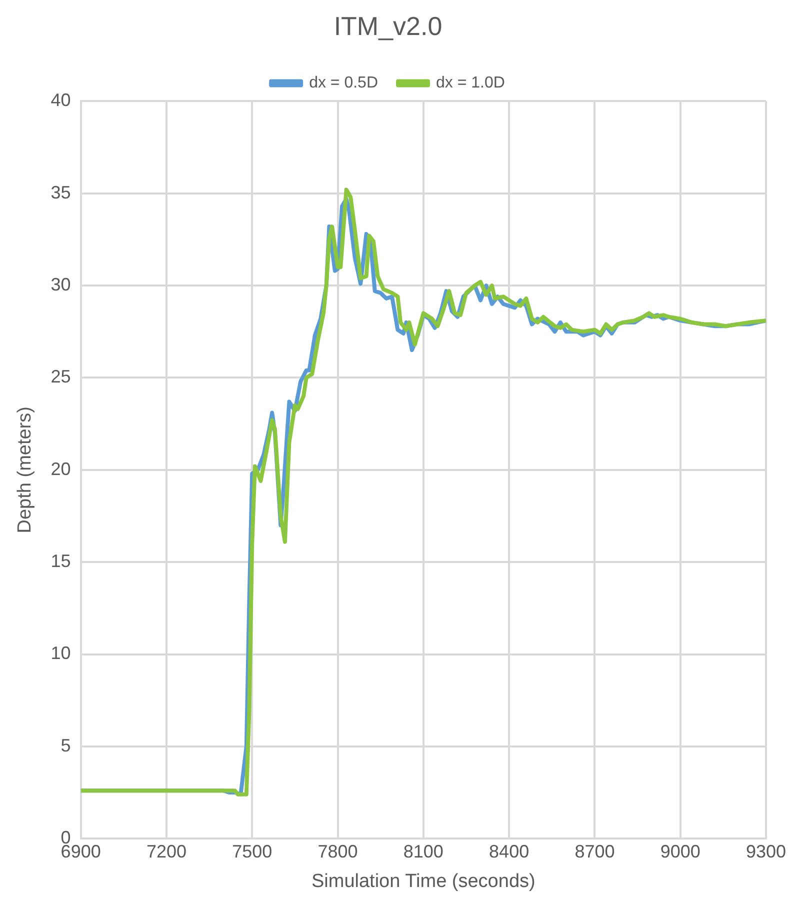 The width and height of the screenshot is (792, 907). Describe the element at coordinates (388, 25) in the screenshot. I see `chart-title: ITM_v2.0` at that location.